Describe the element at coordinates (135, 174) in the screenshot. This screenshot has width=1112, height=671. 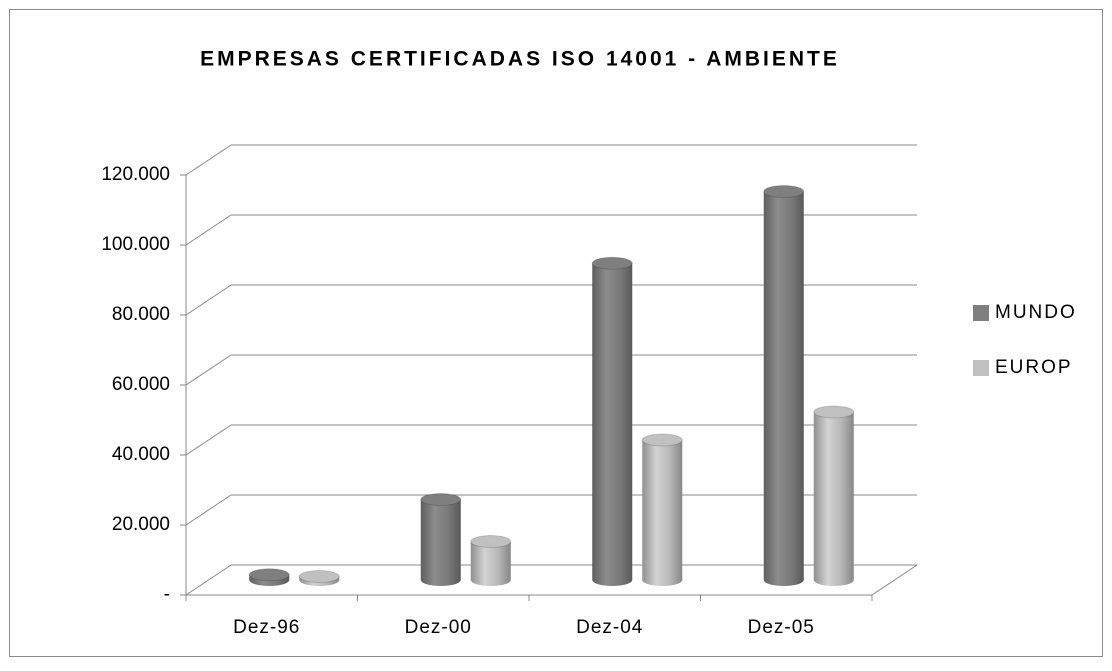
I see `y-tick-label: 120.000` at that location.